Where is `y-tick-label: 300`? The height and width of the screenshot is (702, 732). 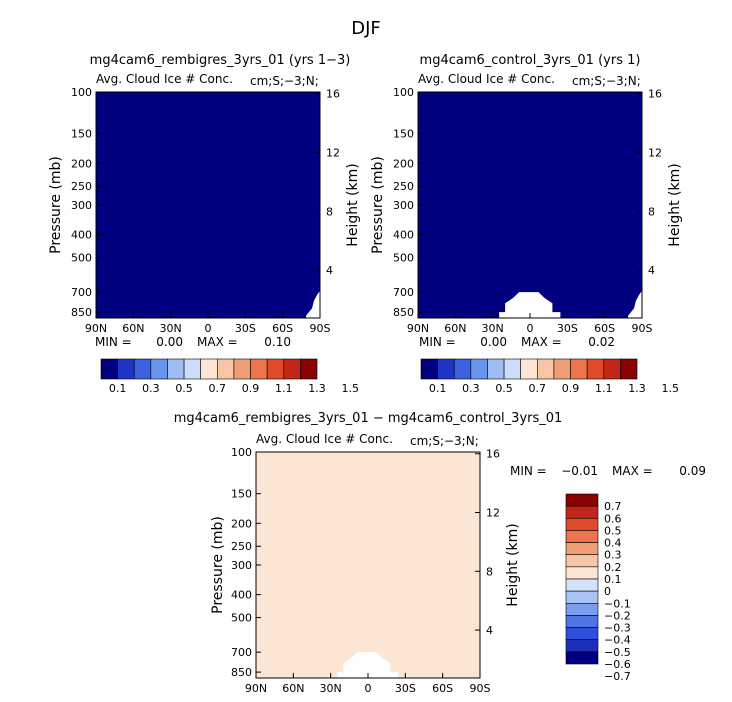
y-tick-label: 300 is located at coordinates (241, 565).